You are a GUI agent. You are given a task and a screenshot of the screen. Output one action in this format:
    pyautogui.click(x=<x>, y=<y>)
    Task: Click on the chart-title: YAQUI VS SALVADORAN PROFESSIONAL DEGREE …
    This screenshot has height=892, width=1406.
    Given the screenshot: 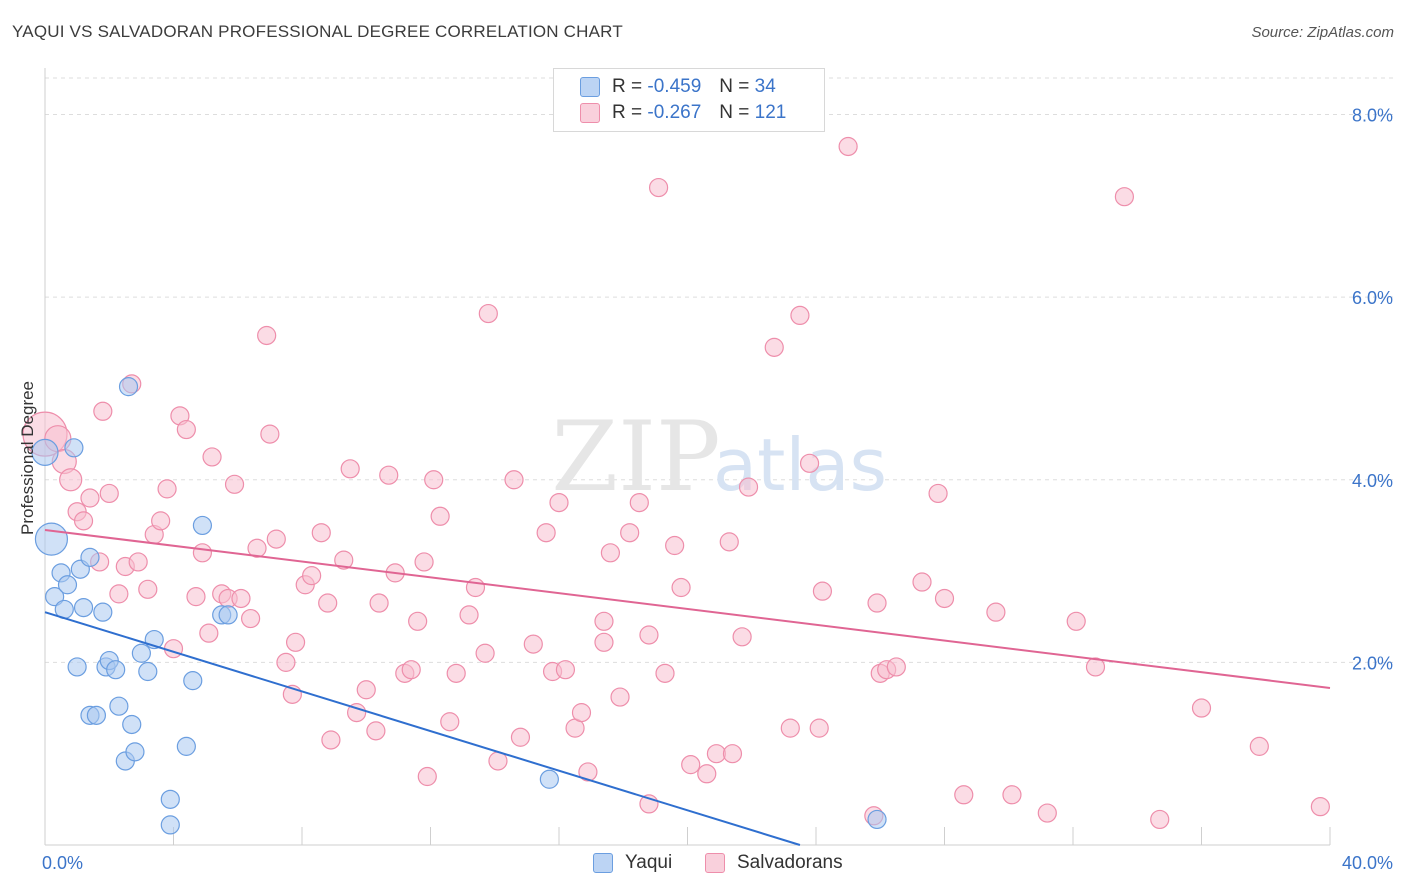 What is the action you would take?
    pyautogui.click(x=317, y=31)
    